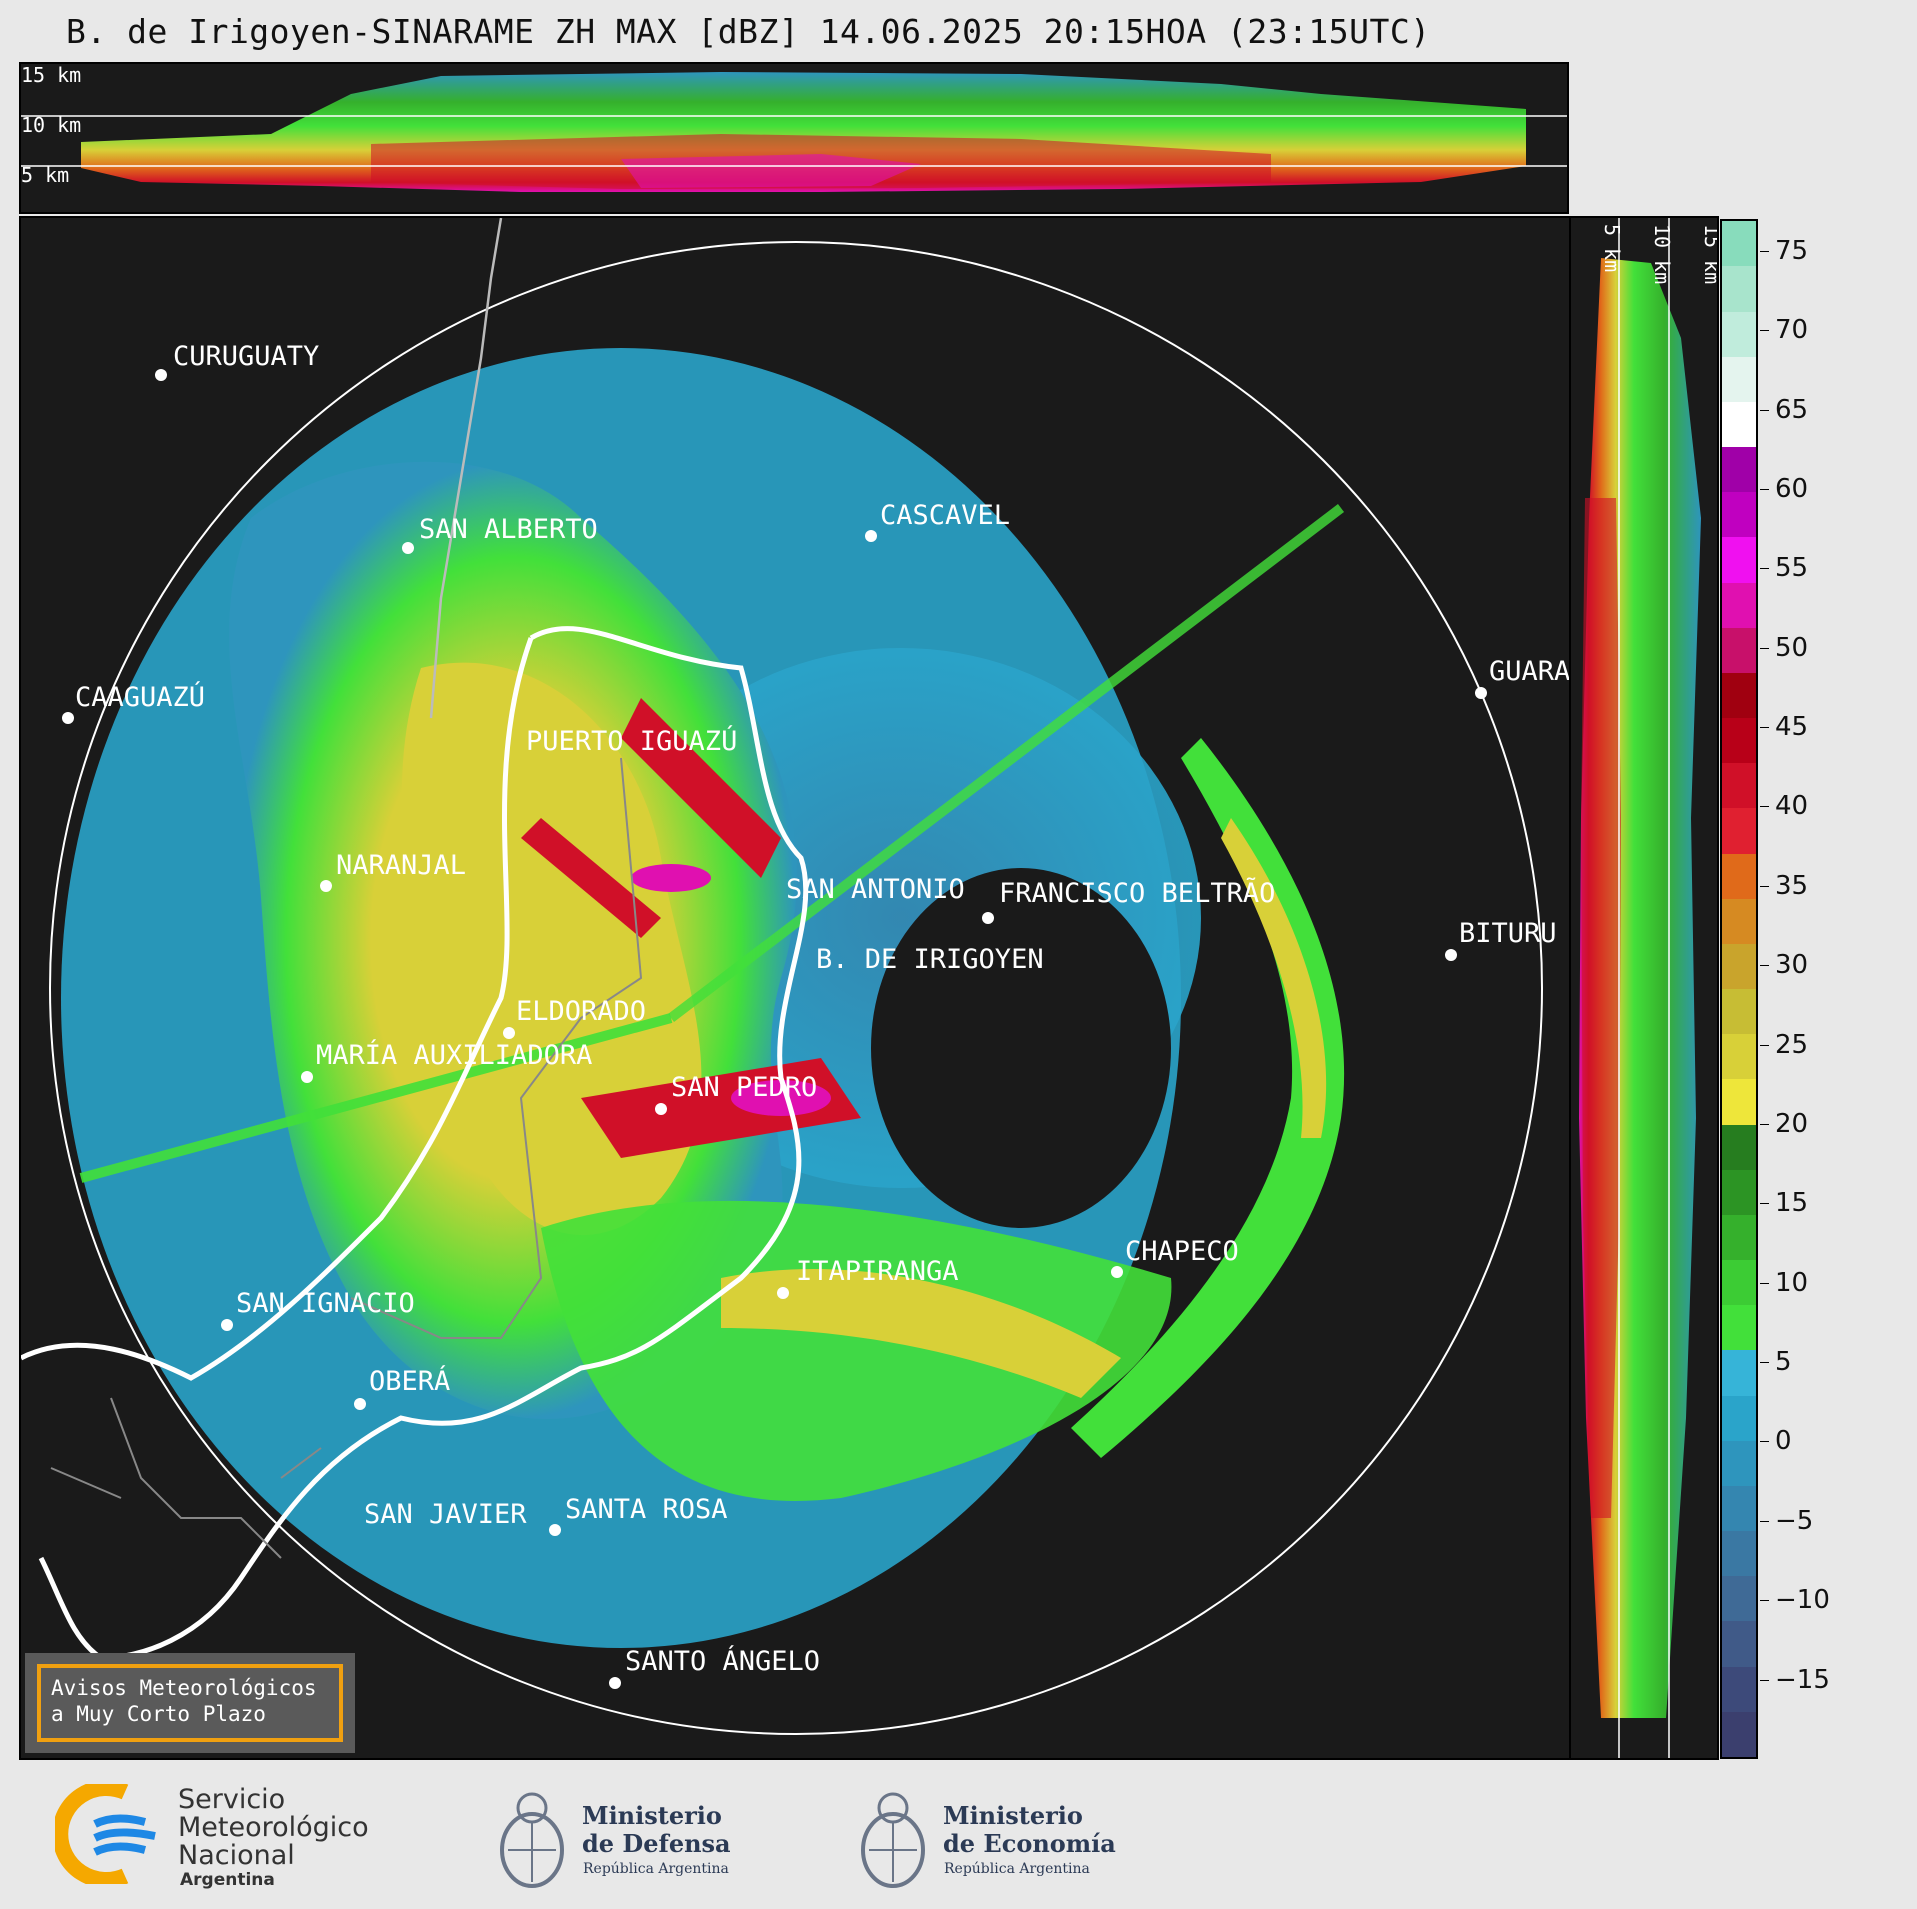 Image resolution: width=1917 pixels, height=1909 pixels. I want to click on city-dot-francisco-beltrao, so click(988, 918).